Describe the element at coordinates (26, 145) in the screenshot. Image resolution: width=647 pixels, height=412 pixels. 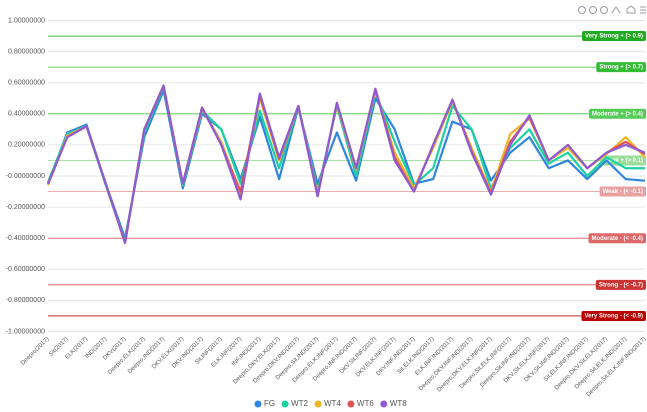
I see `y-tick-label: 0.20000000` at that location.